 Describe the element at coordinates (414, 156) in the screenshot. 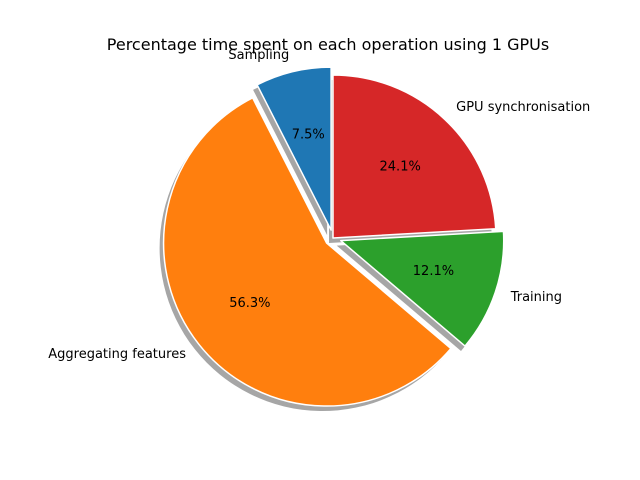

I see `slice-gpu-synchronisation` at that location.